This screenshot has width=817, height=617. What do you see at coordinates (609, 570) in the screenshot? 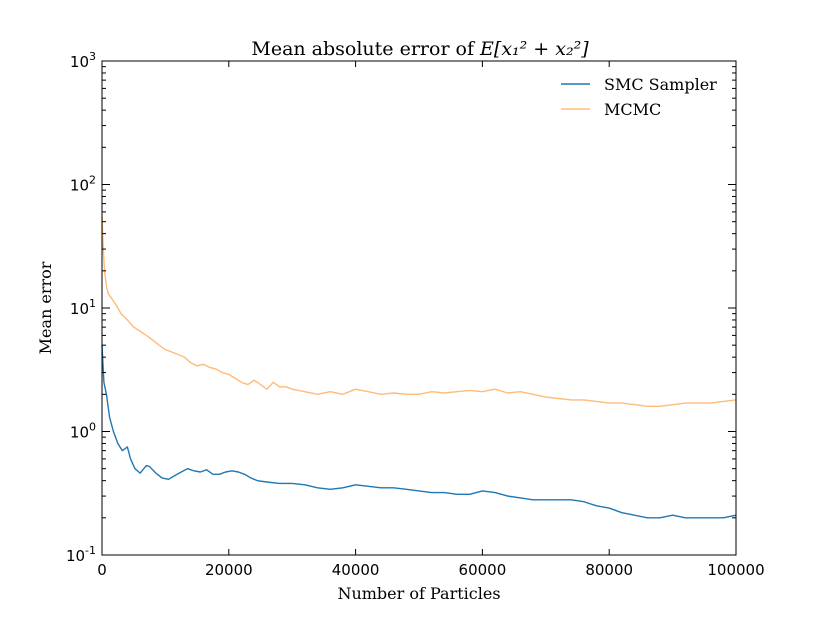
I see `x-tick-label: 80000` at bounding box center [609, 570].